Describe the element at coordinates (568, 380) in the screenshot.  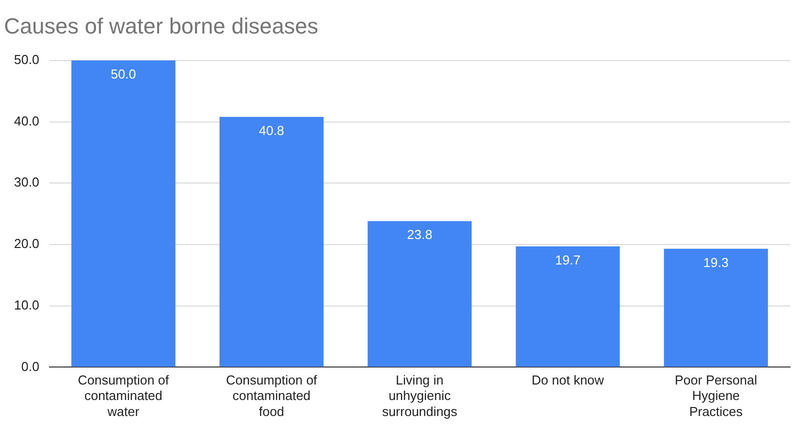
I see `x-tick-label: Do not know` at that location.